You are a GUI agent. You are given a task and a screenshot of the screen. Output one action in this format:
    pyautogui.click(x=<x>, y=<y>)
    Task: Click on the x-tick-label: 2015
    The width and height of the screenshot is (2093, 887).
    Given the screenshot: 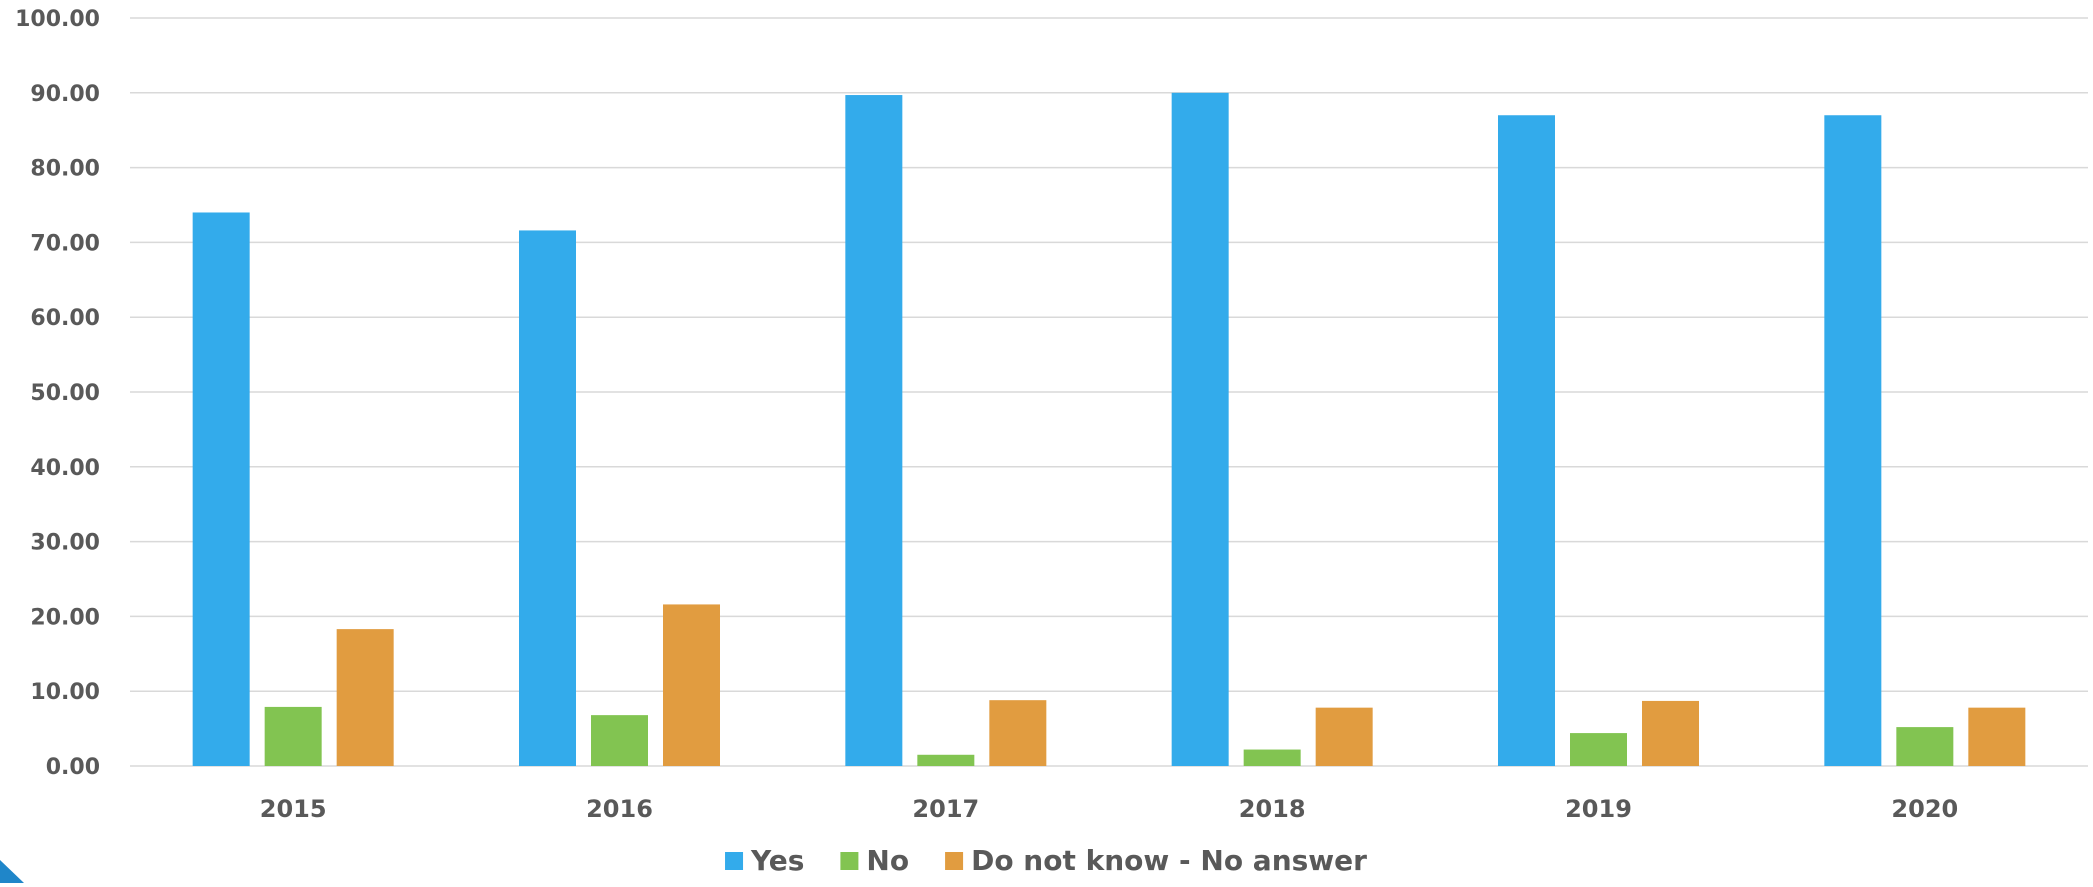 What is the action you would take?
    pyautogui.click(x=293, y=809)
    